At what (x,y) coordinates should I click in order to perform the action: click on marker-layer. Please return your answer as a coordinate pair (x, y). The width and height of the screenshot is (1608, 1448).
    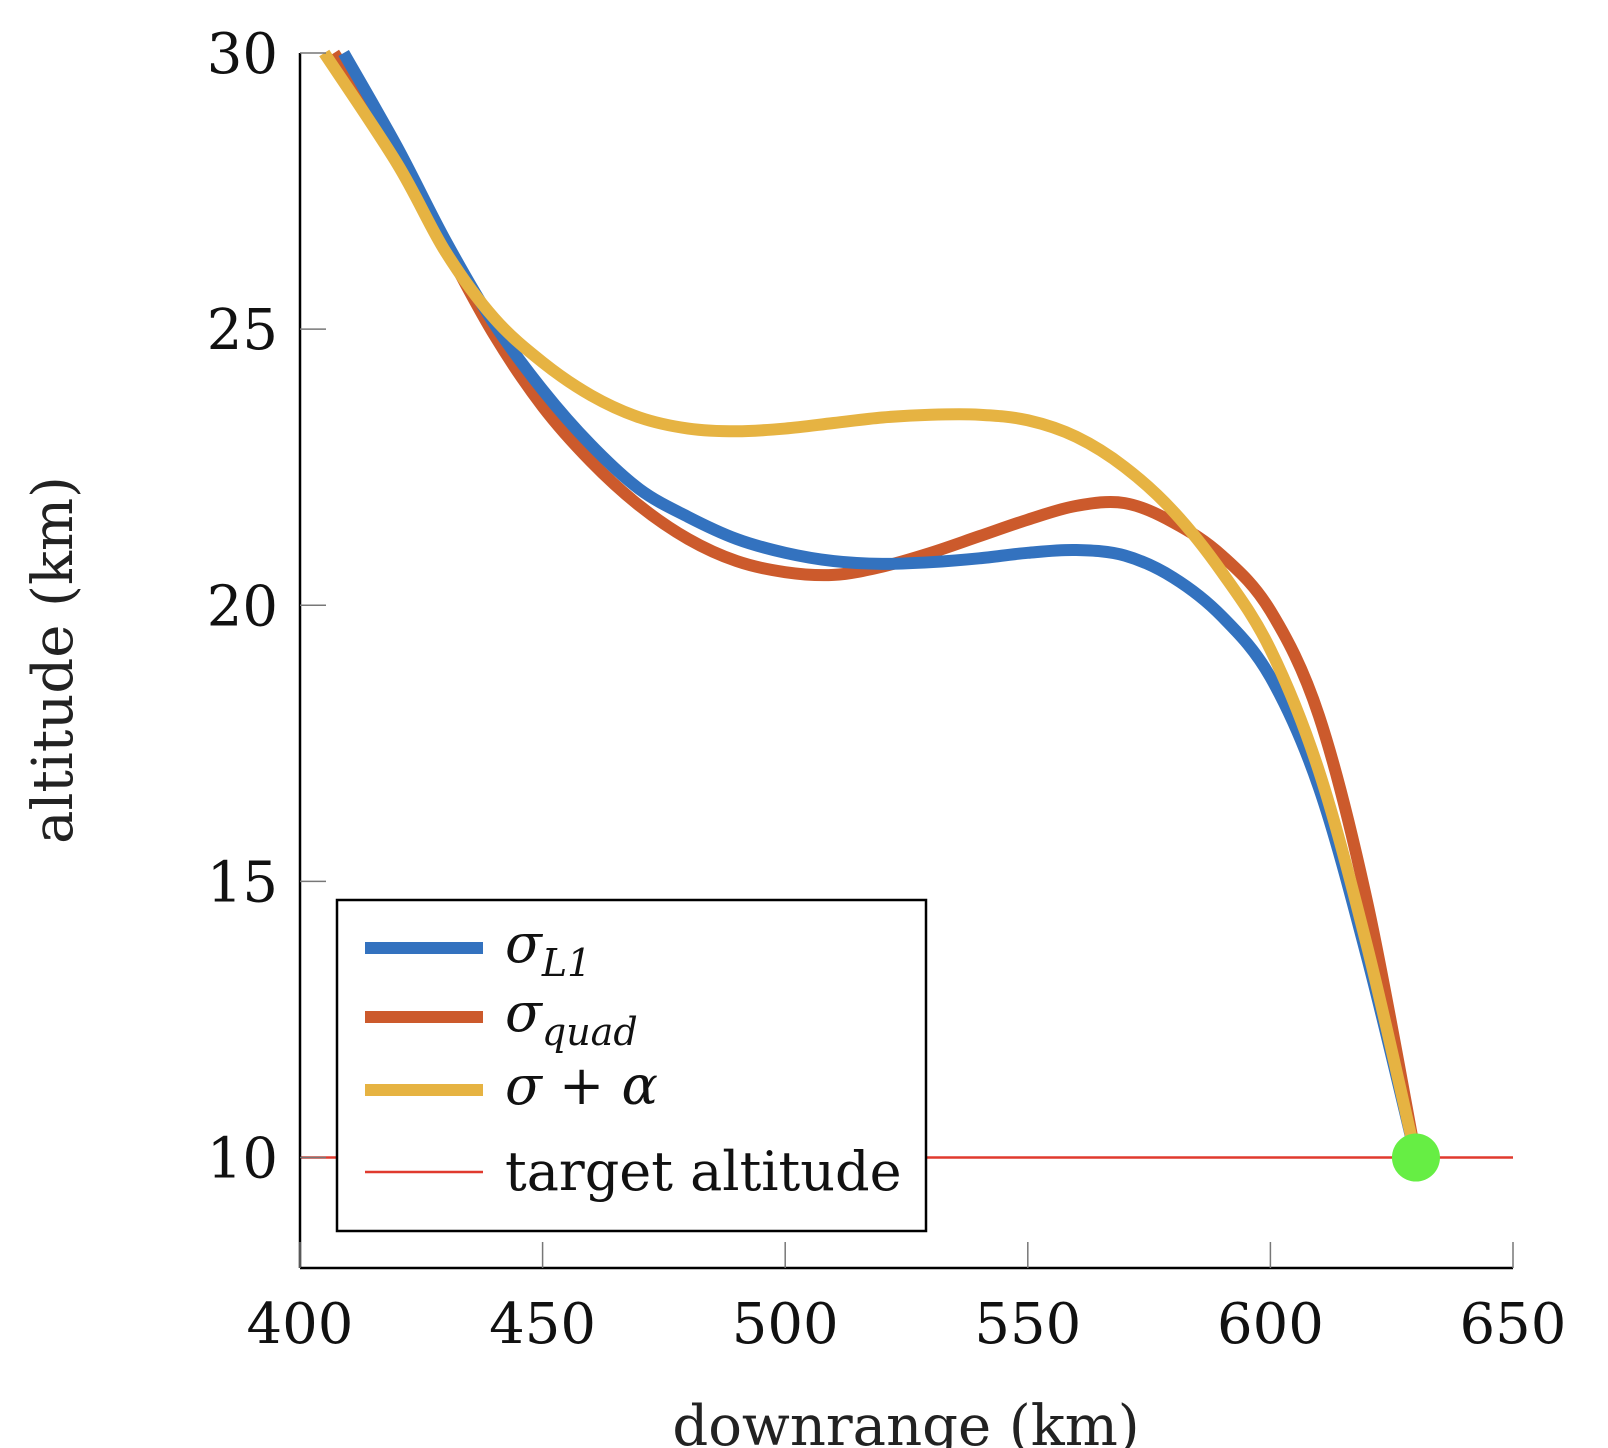
    Looking at the image, I should click on (1415, 1157).